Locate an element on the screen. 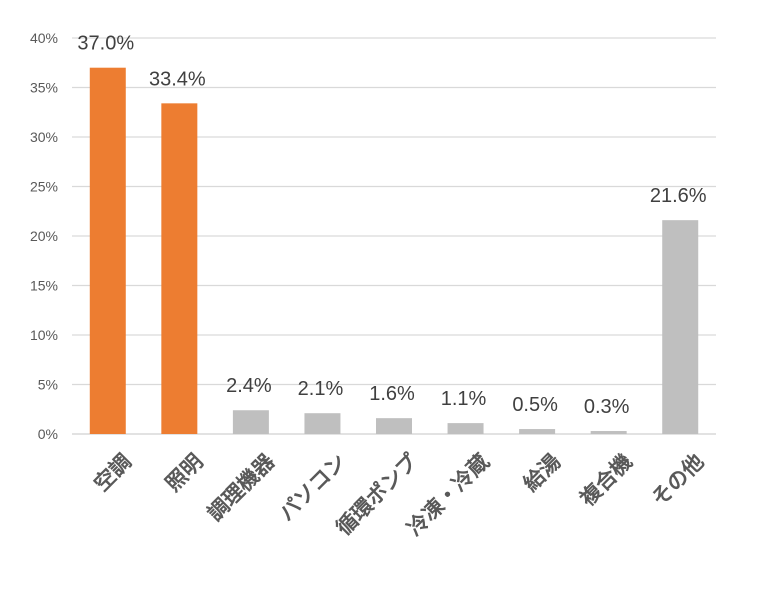 This screenshot has width=764, height=613. category-label: 空調 is located at coordinates (112, 472).